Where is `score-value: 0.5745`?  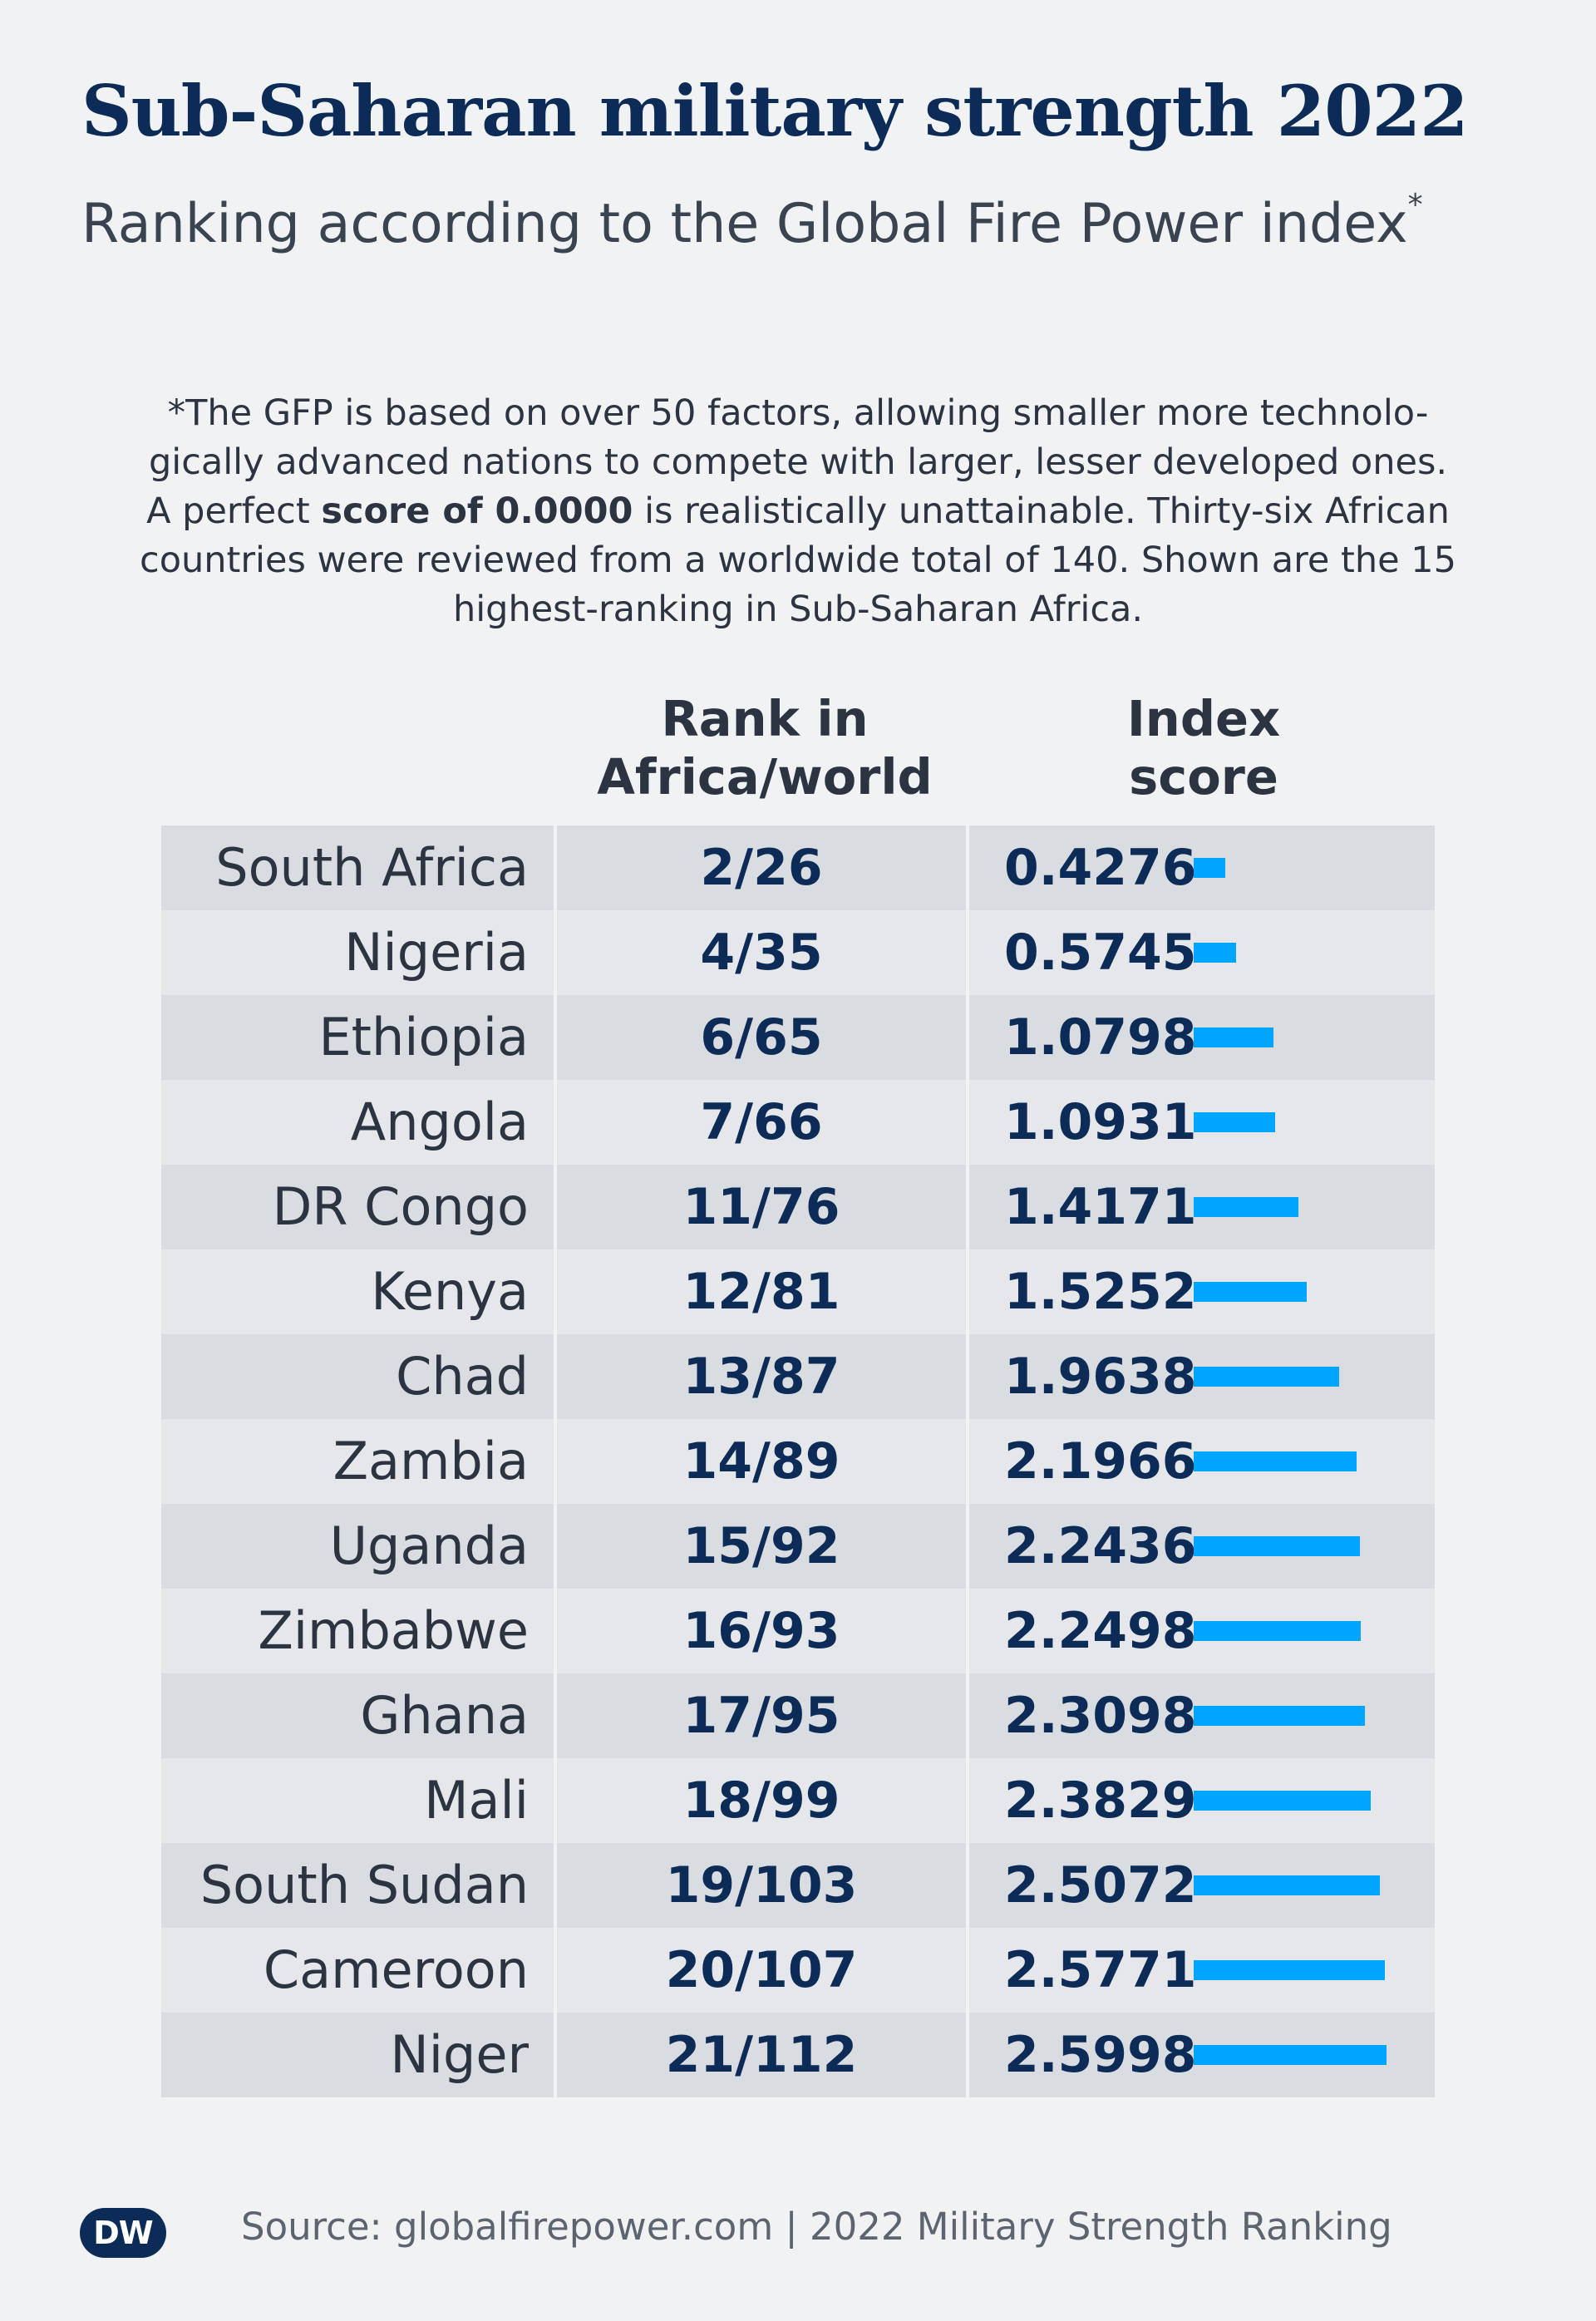
score-value: 0.5745 is located at coordinates (1100, 953).